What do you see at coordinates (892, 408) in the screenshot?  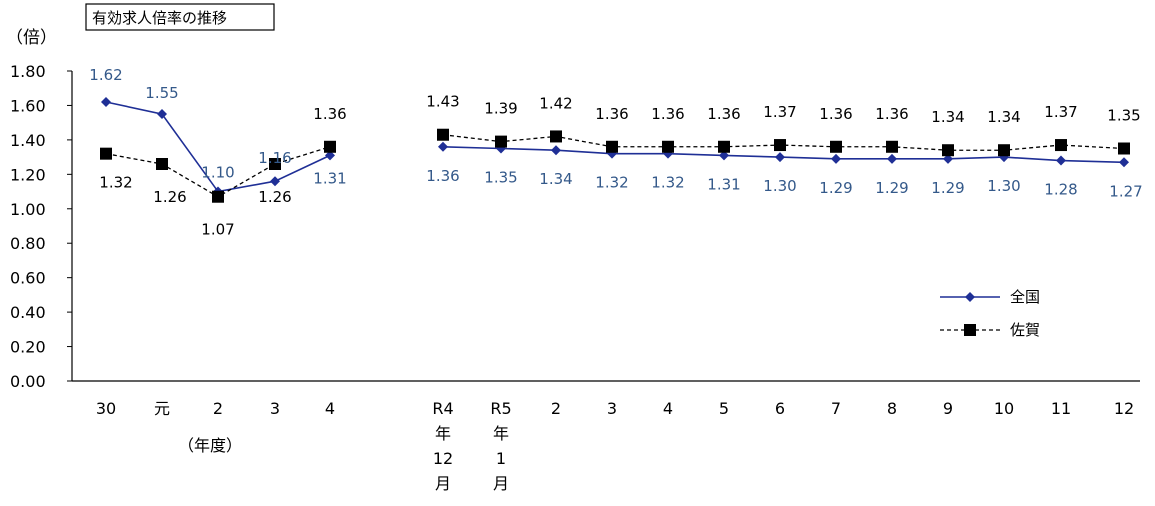 I see `x-tick-label: 8` at bounding box center [892, 408].